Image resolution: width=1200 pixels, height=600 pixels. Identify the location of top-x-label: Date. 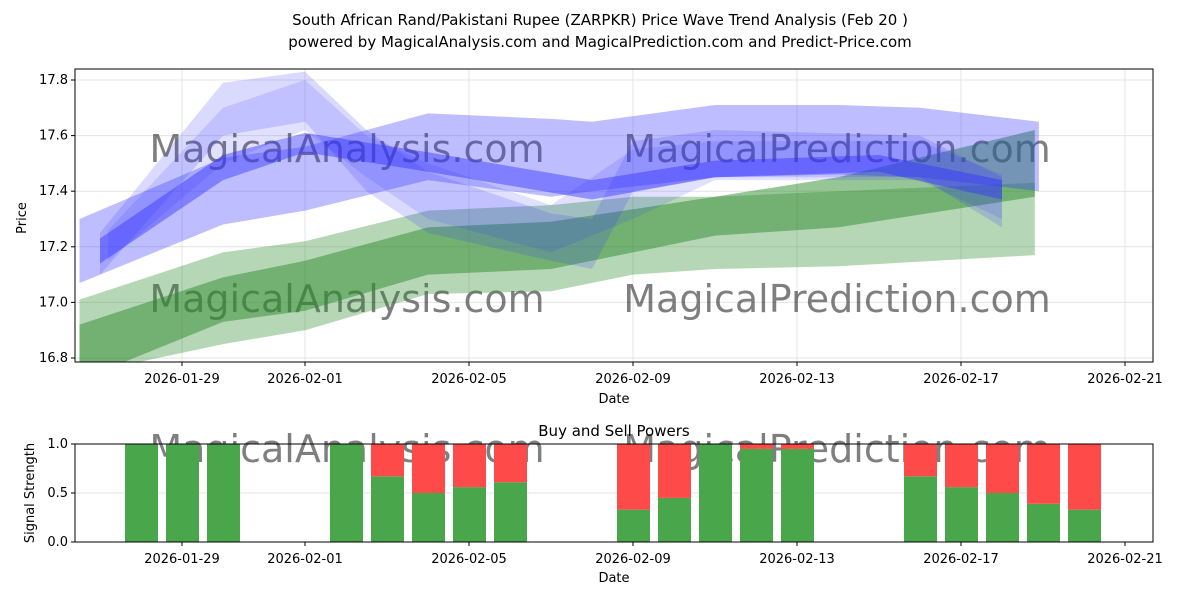
(613, 399).